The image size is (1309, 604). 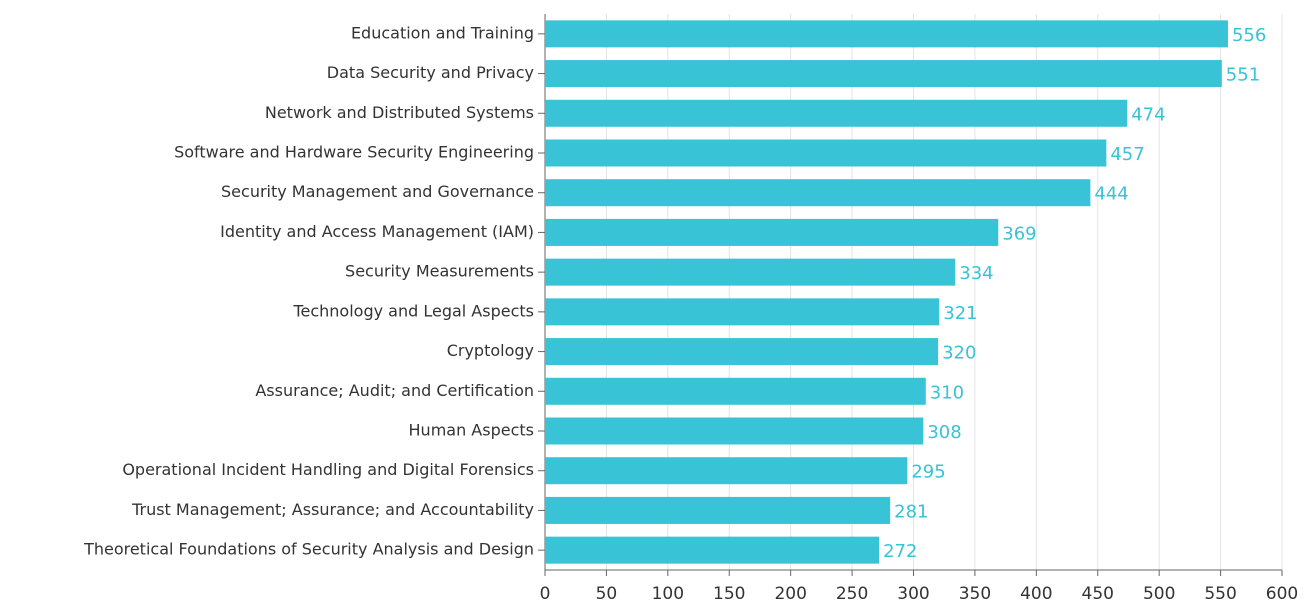 I want to click on x-tick-label: 100, so click(x=668, y=594).